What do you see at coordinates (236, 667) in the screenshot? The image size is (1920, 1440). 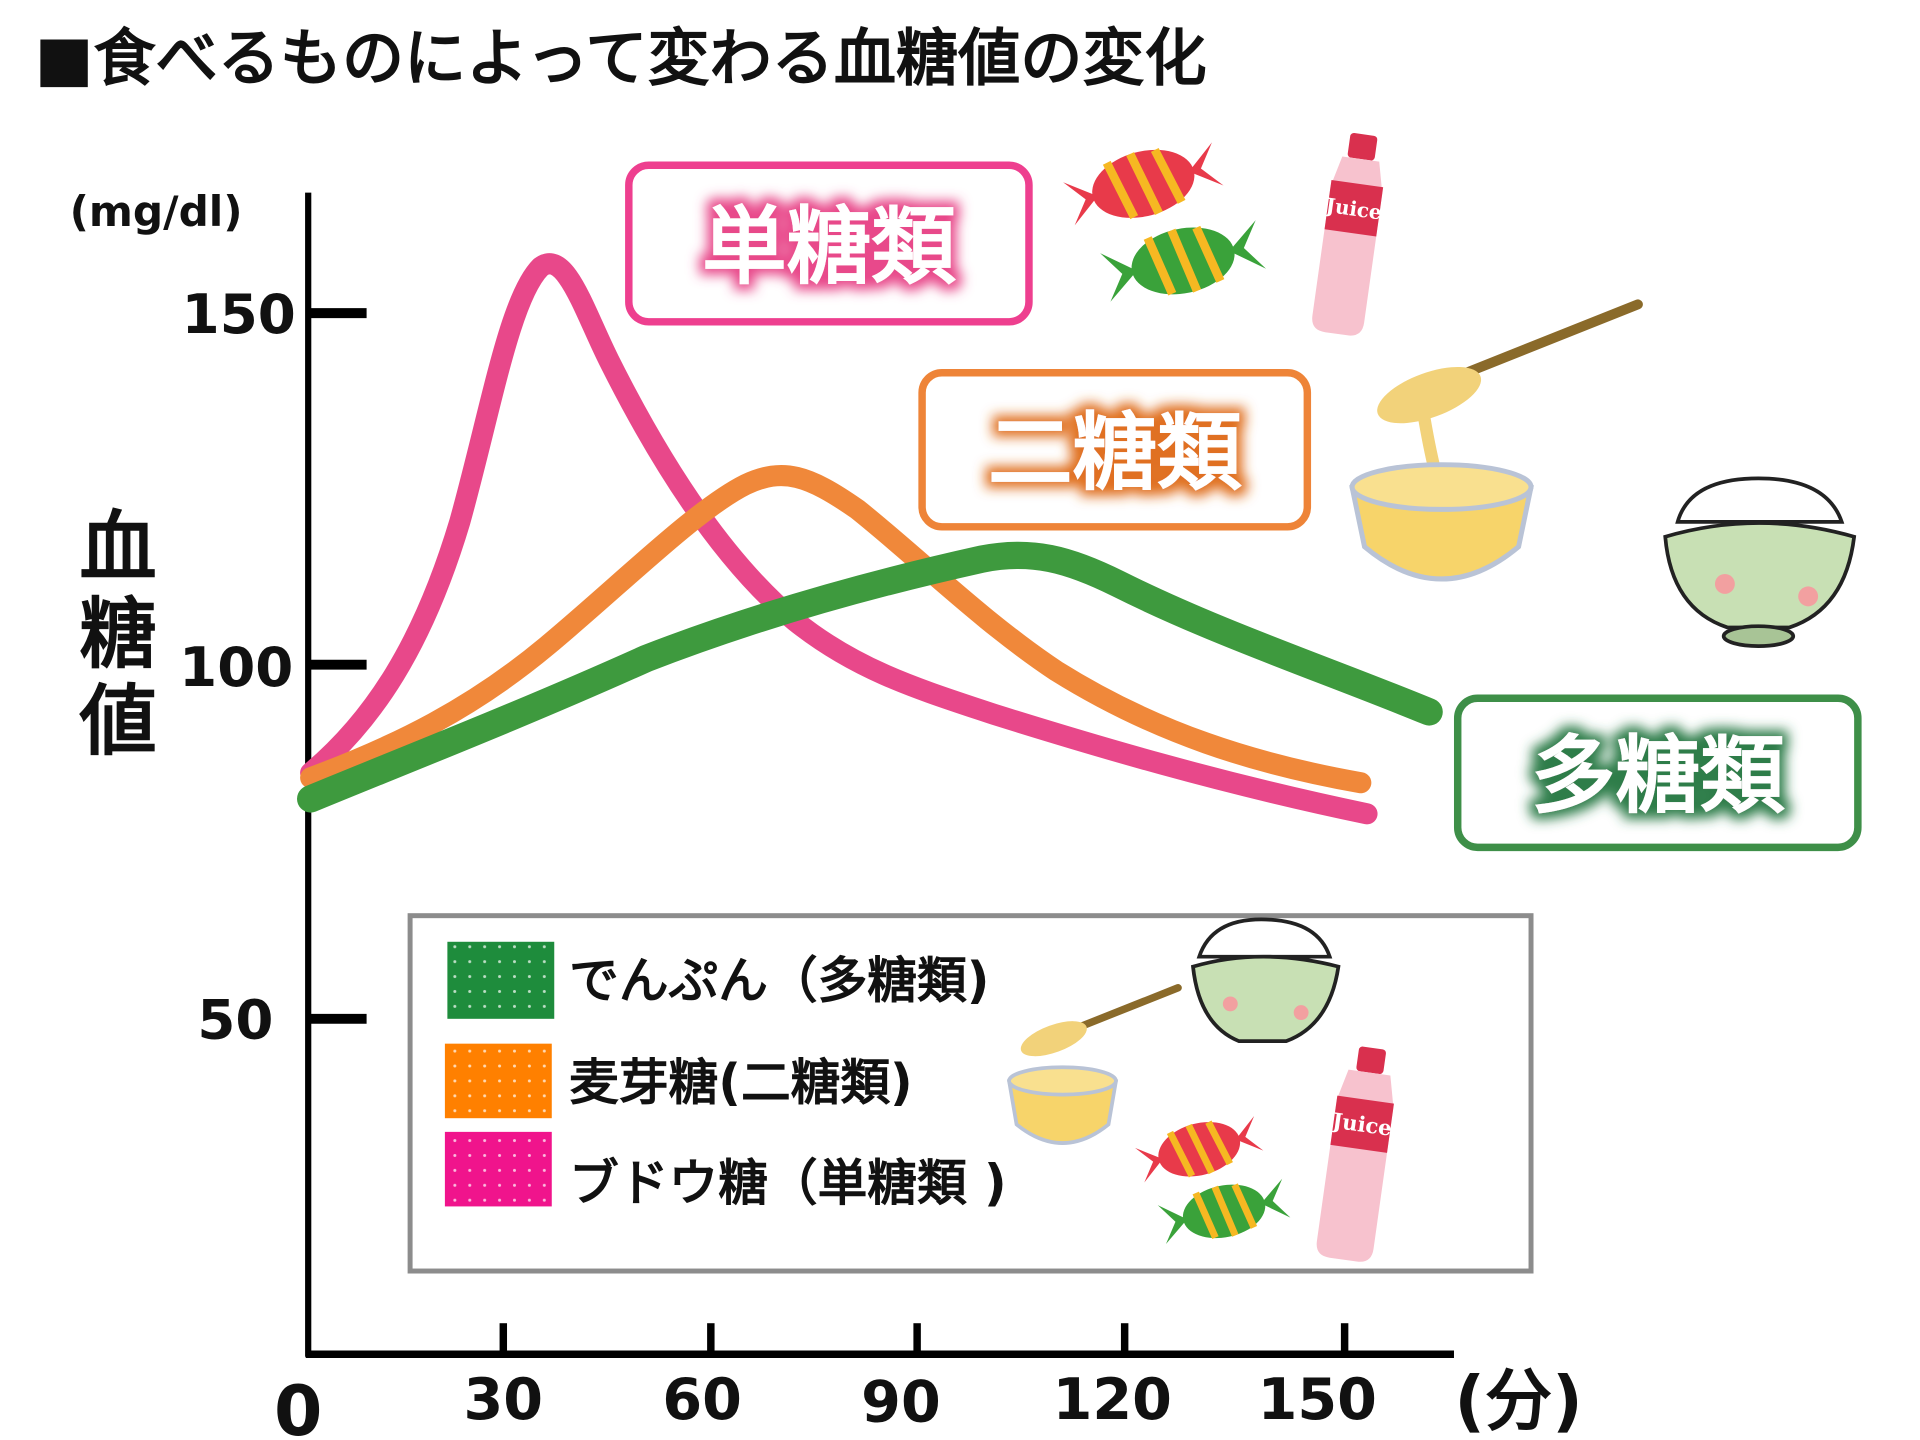 I see `y-tick-label-100: 100` at bounding box center [236, 667].